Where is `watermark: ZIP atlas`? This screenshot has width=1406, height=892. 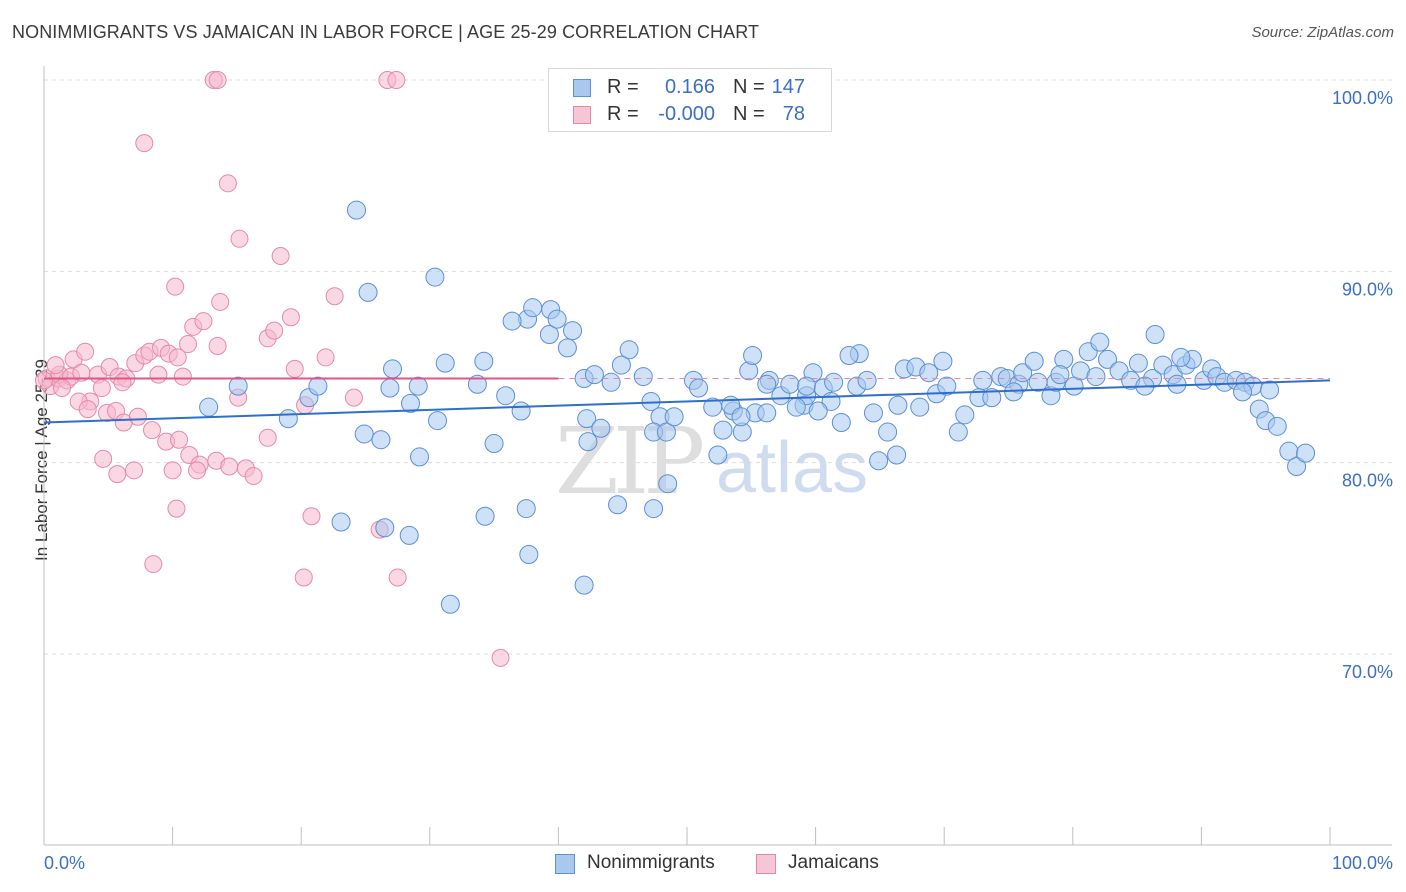 watermark: ZIP atlas is located at coordinates (711, 461).